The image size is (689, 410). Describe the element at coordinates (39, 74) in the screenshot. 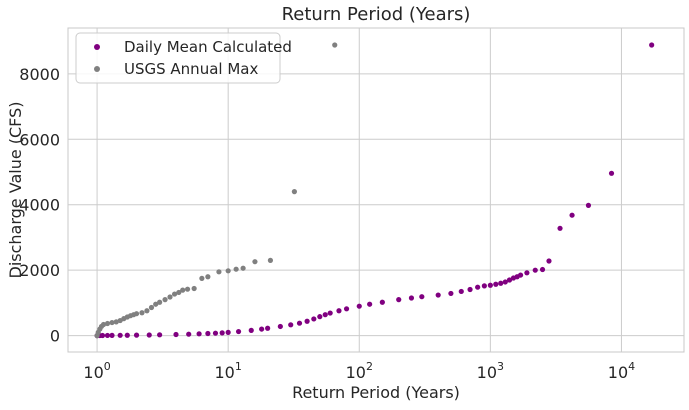

I see `y-tick-label: 8000` at that location.